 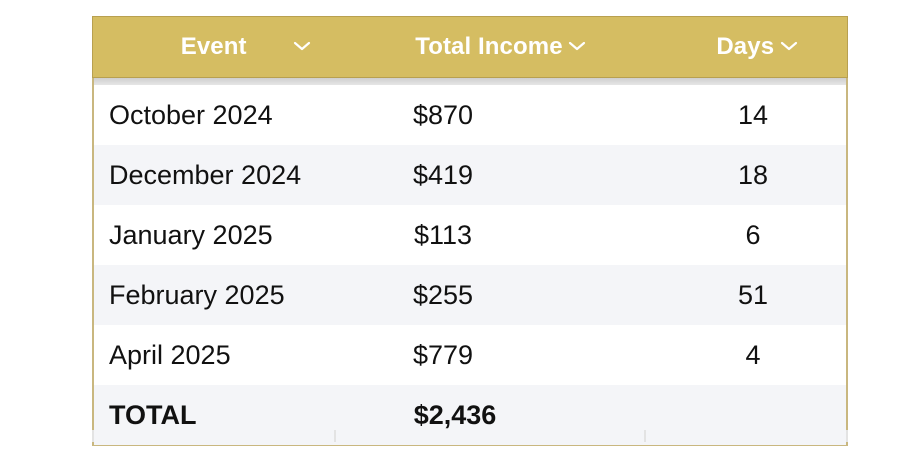 What do you see at coordinates (753, 354) in the screenshot?
I see `cell-days: 4` at bounding box center [753, 354].